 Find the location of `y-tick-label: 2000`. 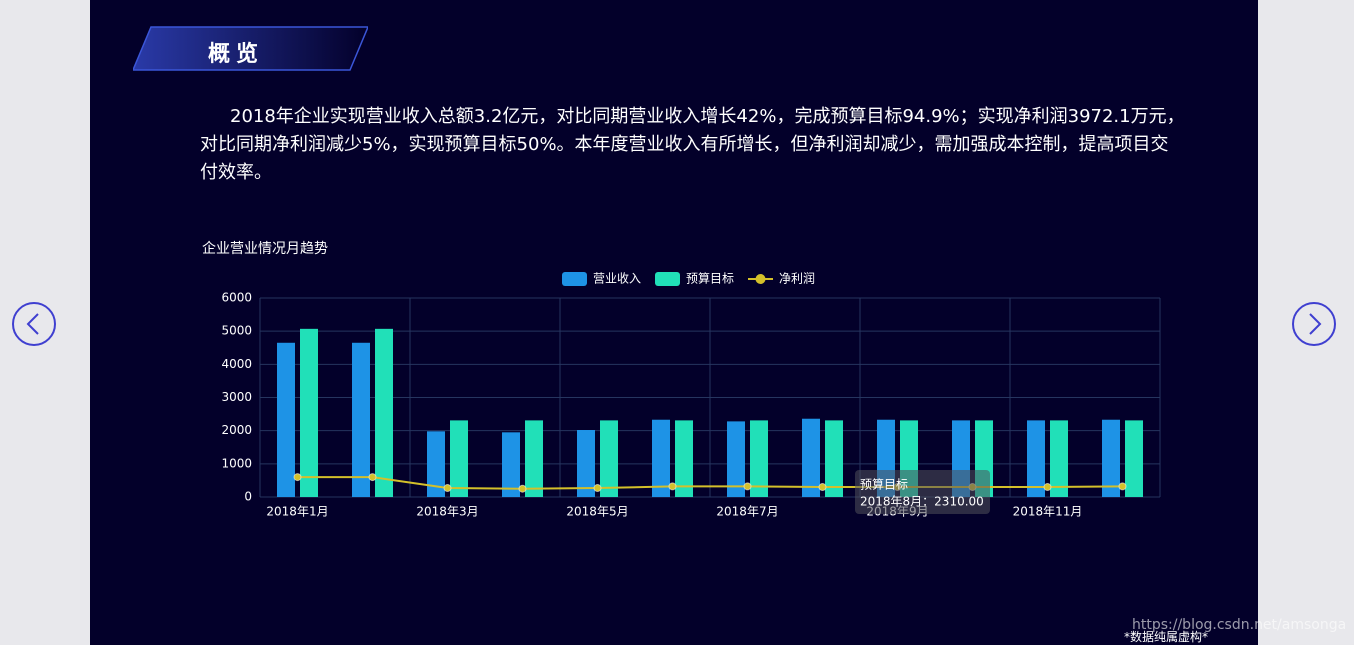

y-tick-label: 2000 is located at coordinates (236, 430).